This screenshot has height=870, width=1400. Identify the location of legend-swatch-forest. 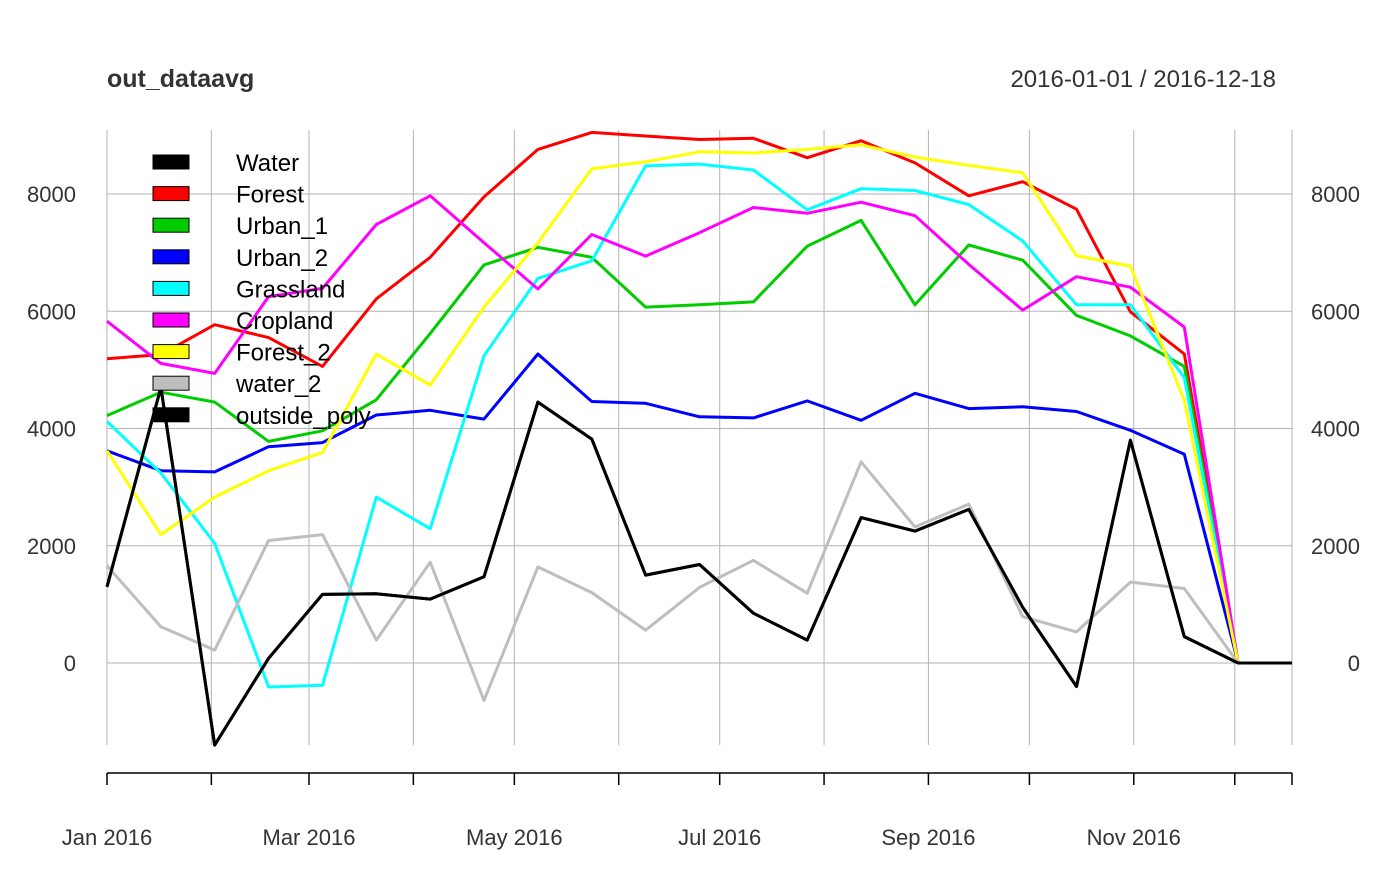
(171, 194).